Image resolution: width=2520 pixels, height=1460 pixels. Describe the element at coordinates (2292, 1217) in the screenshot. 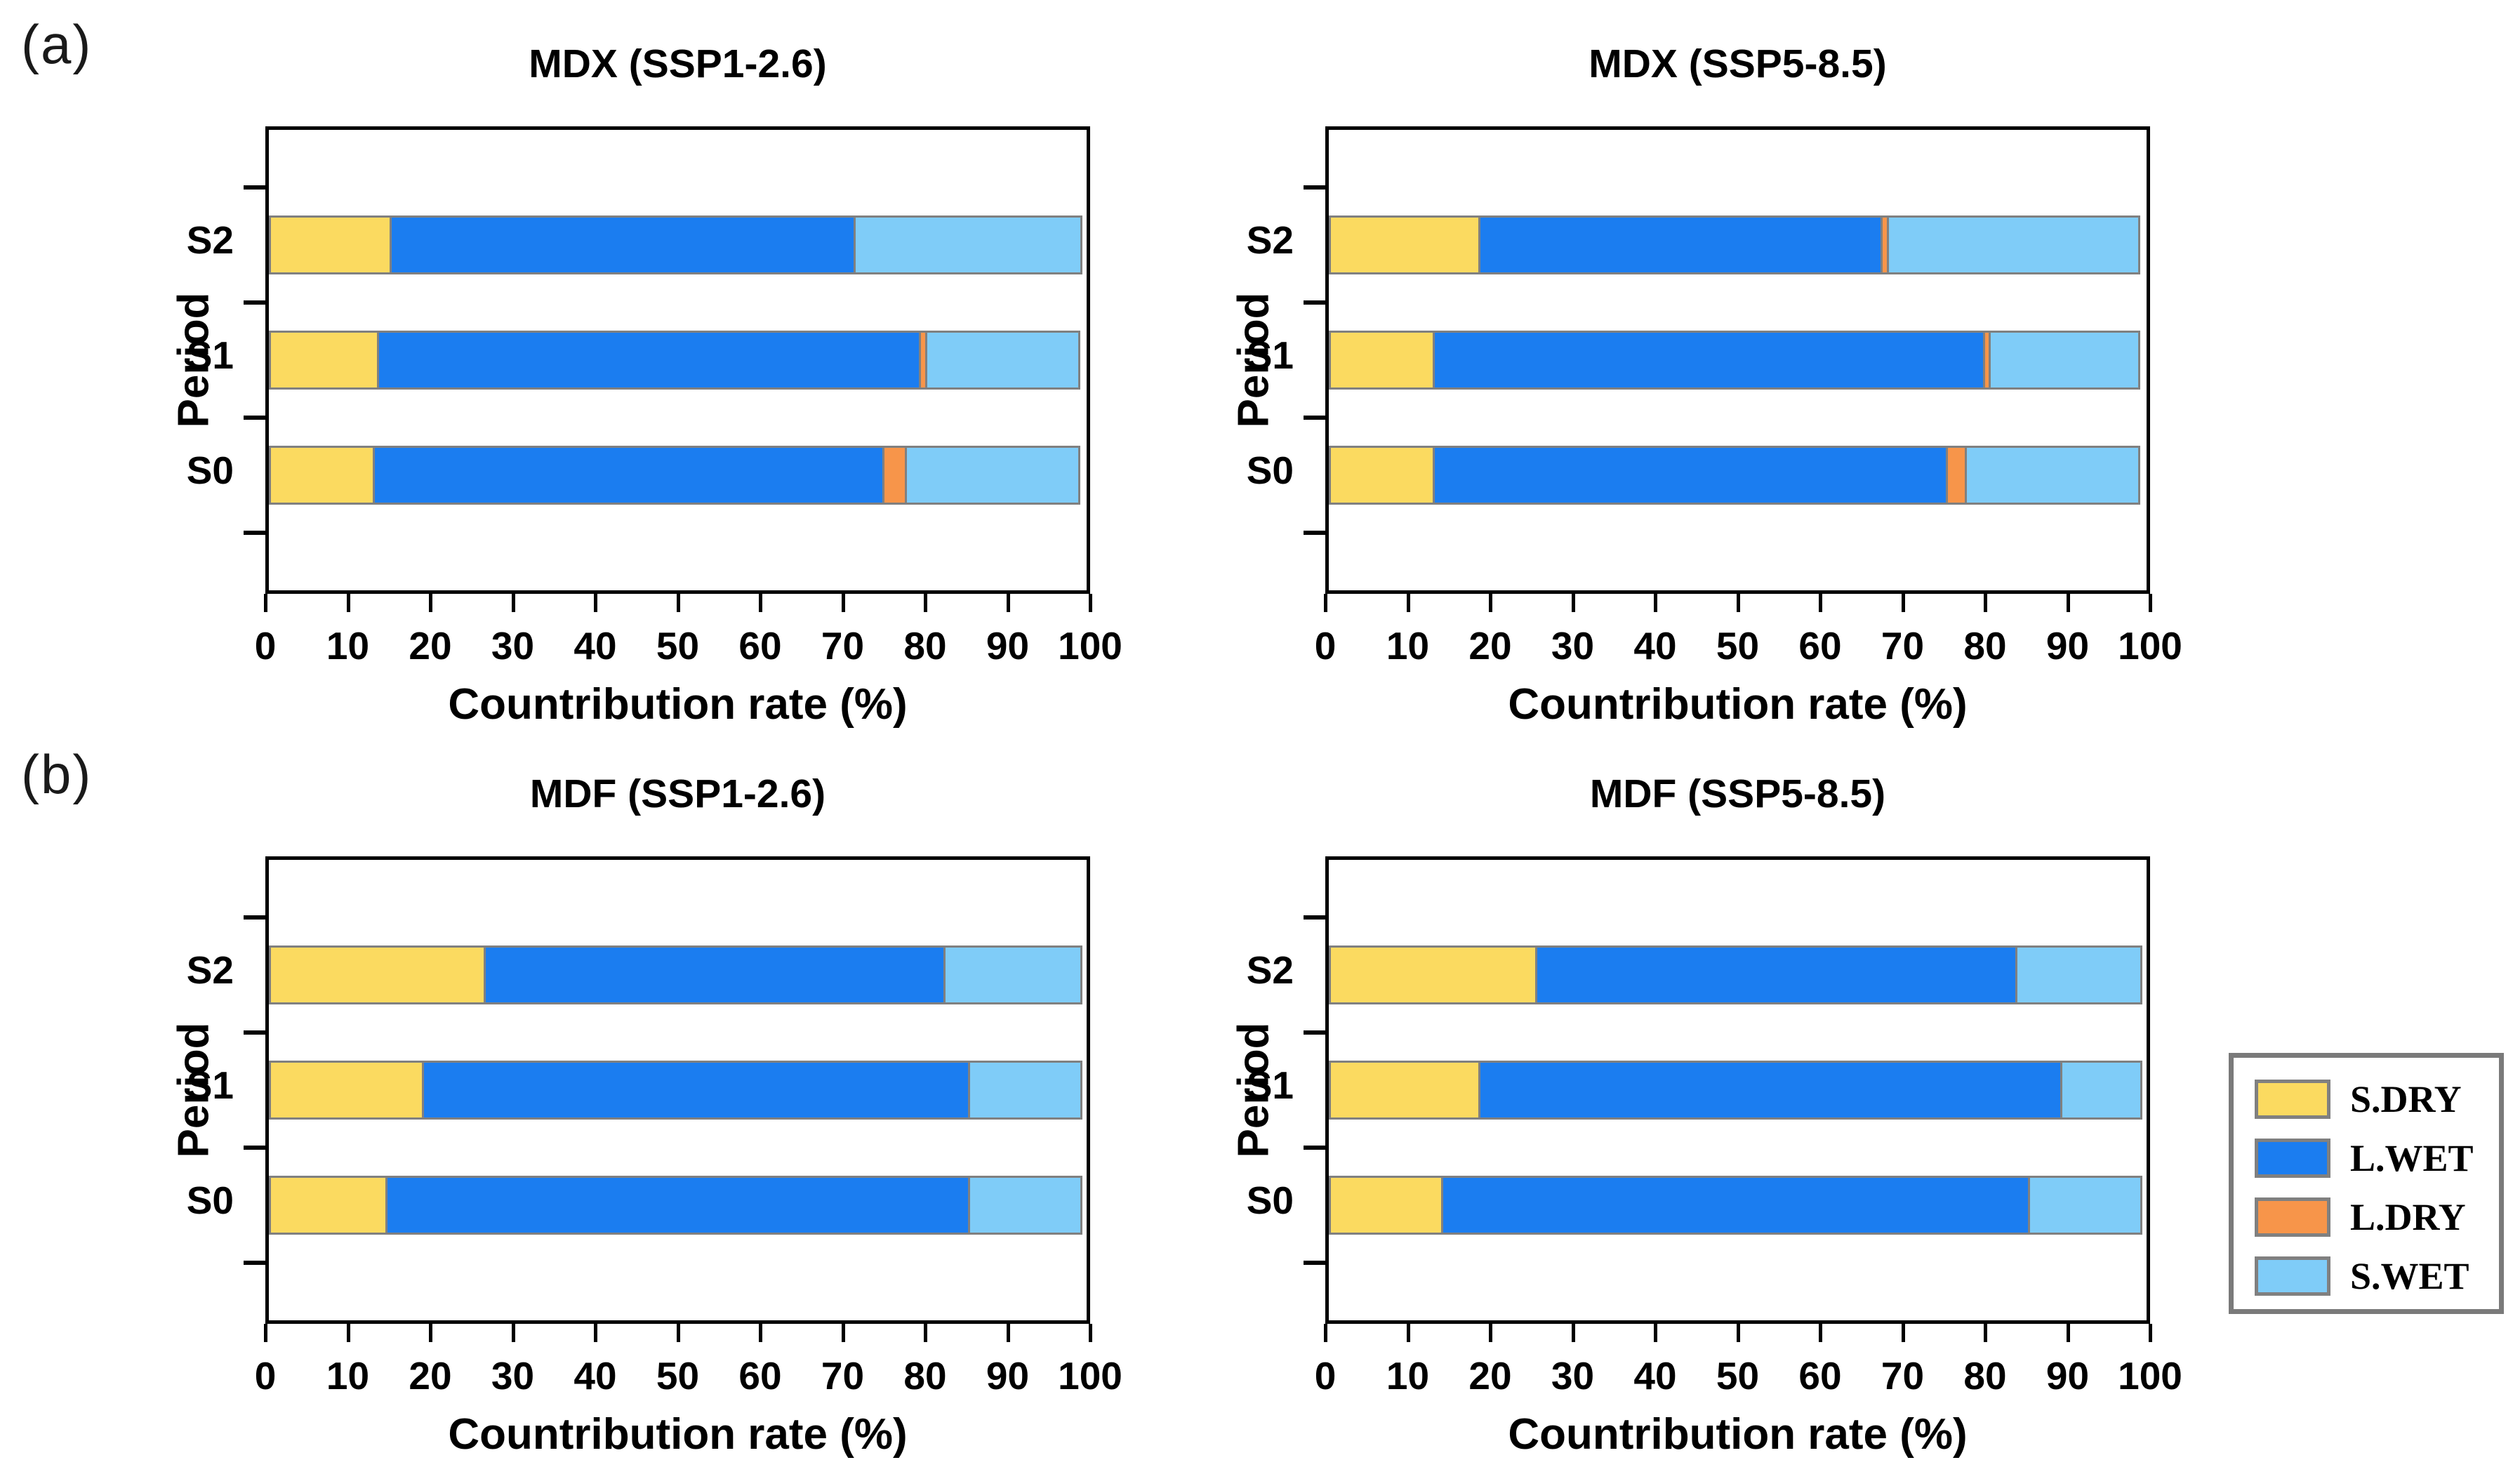

I see `legend-swatch-l-dry` at that location.